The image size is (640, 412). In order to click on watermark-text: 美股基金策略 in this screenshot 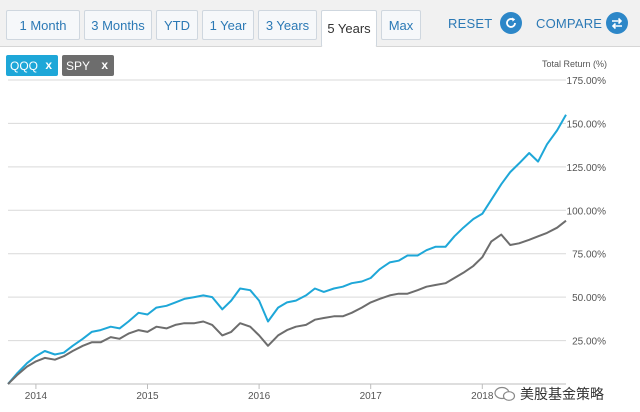, I will do `click(562, 394)`.